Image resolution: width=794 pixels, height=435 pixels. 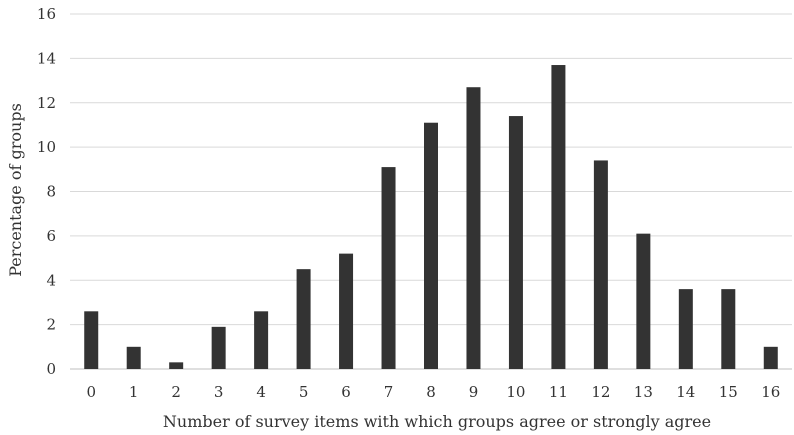 I want to click on x-tick-label: 9, so click(x=474, y=392).